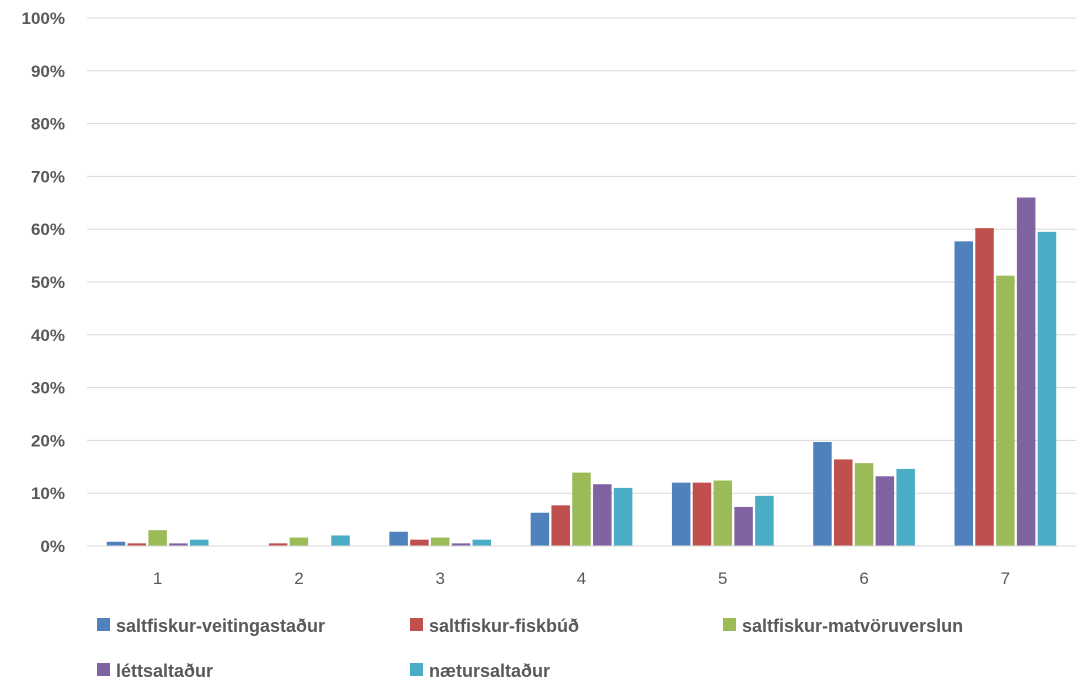 Image resolution: width=1088 pixels, height=687 pixels. I want to click on legend-item: nætursaltaður, so click(480, 671).